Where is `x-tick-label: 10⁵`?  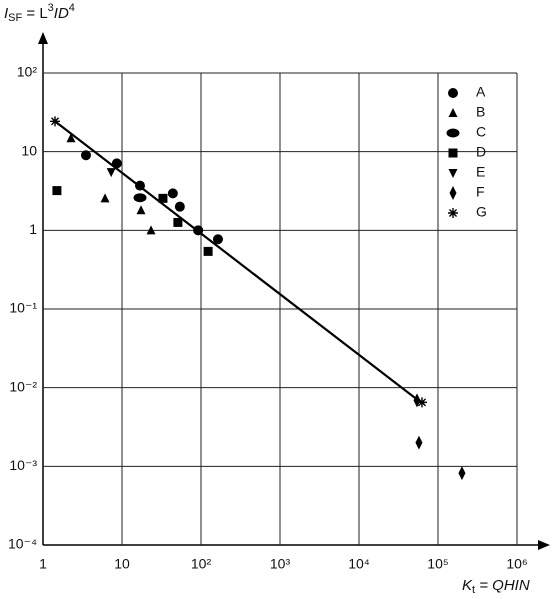 x-tick-label: 10⁵ is located at coordinates (437, 564).